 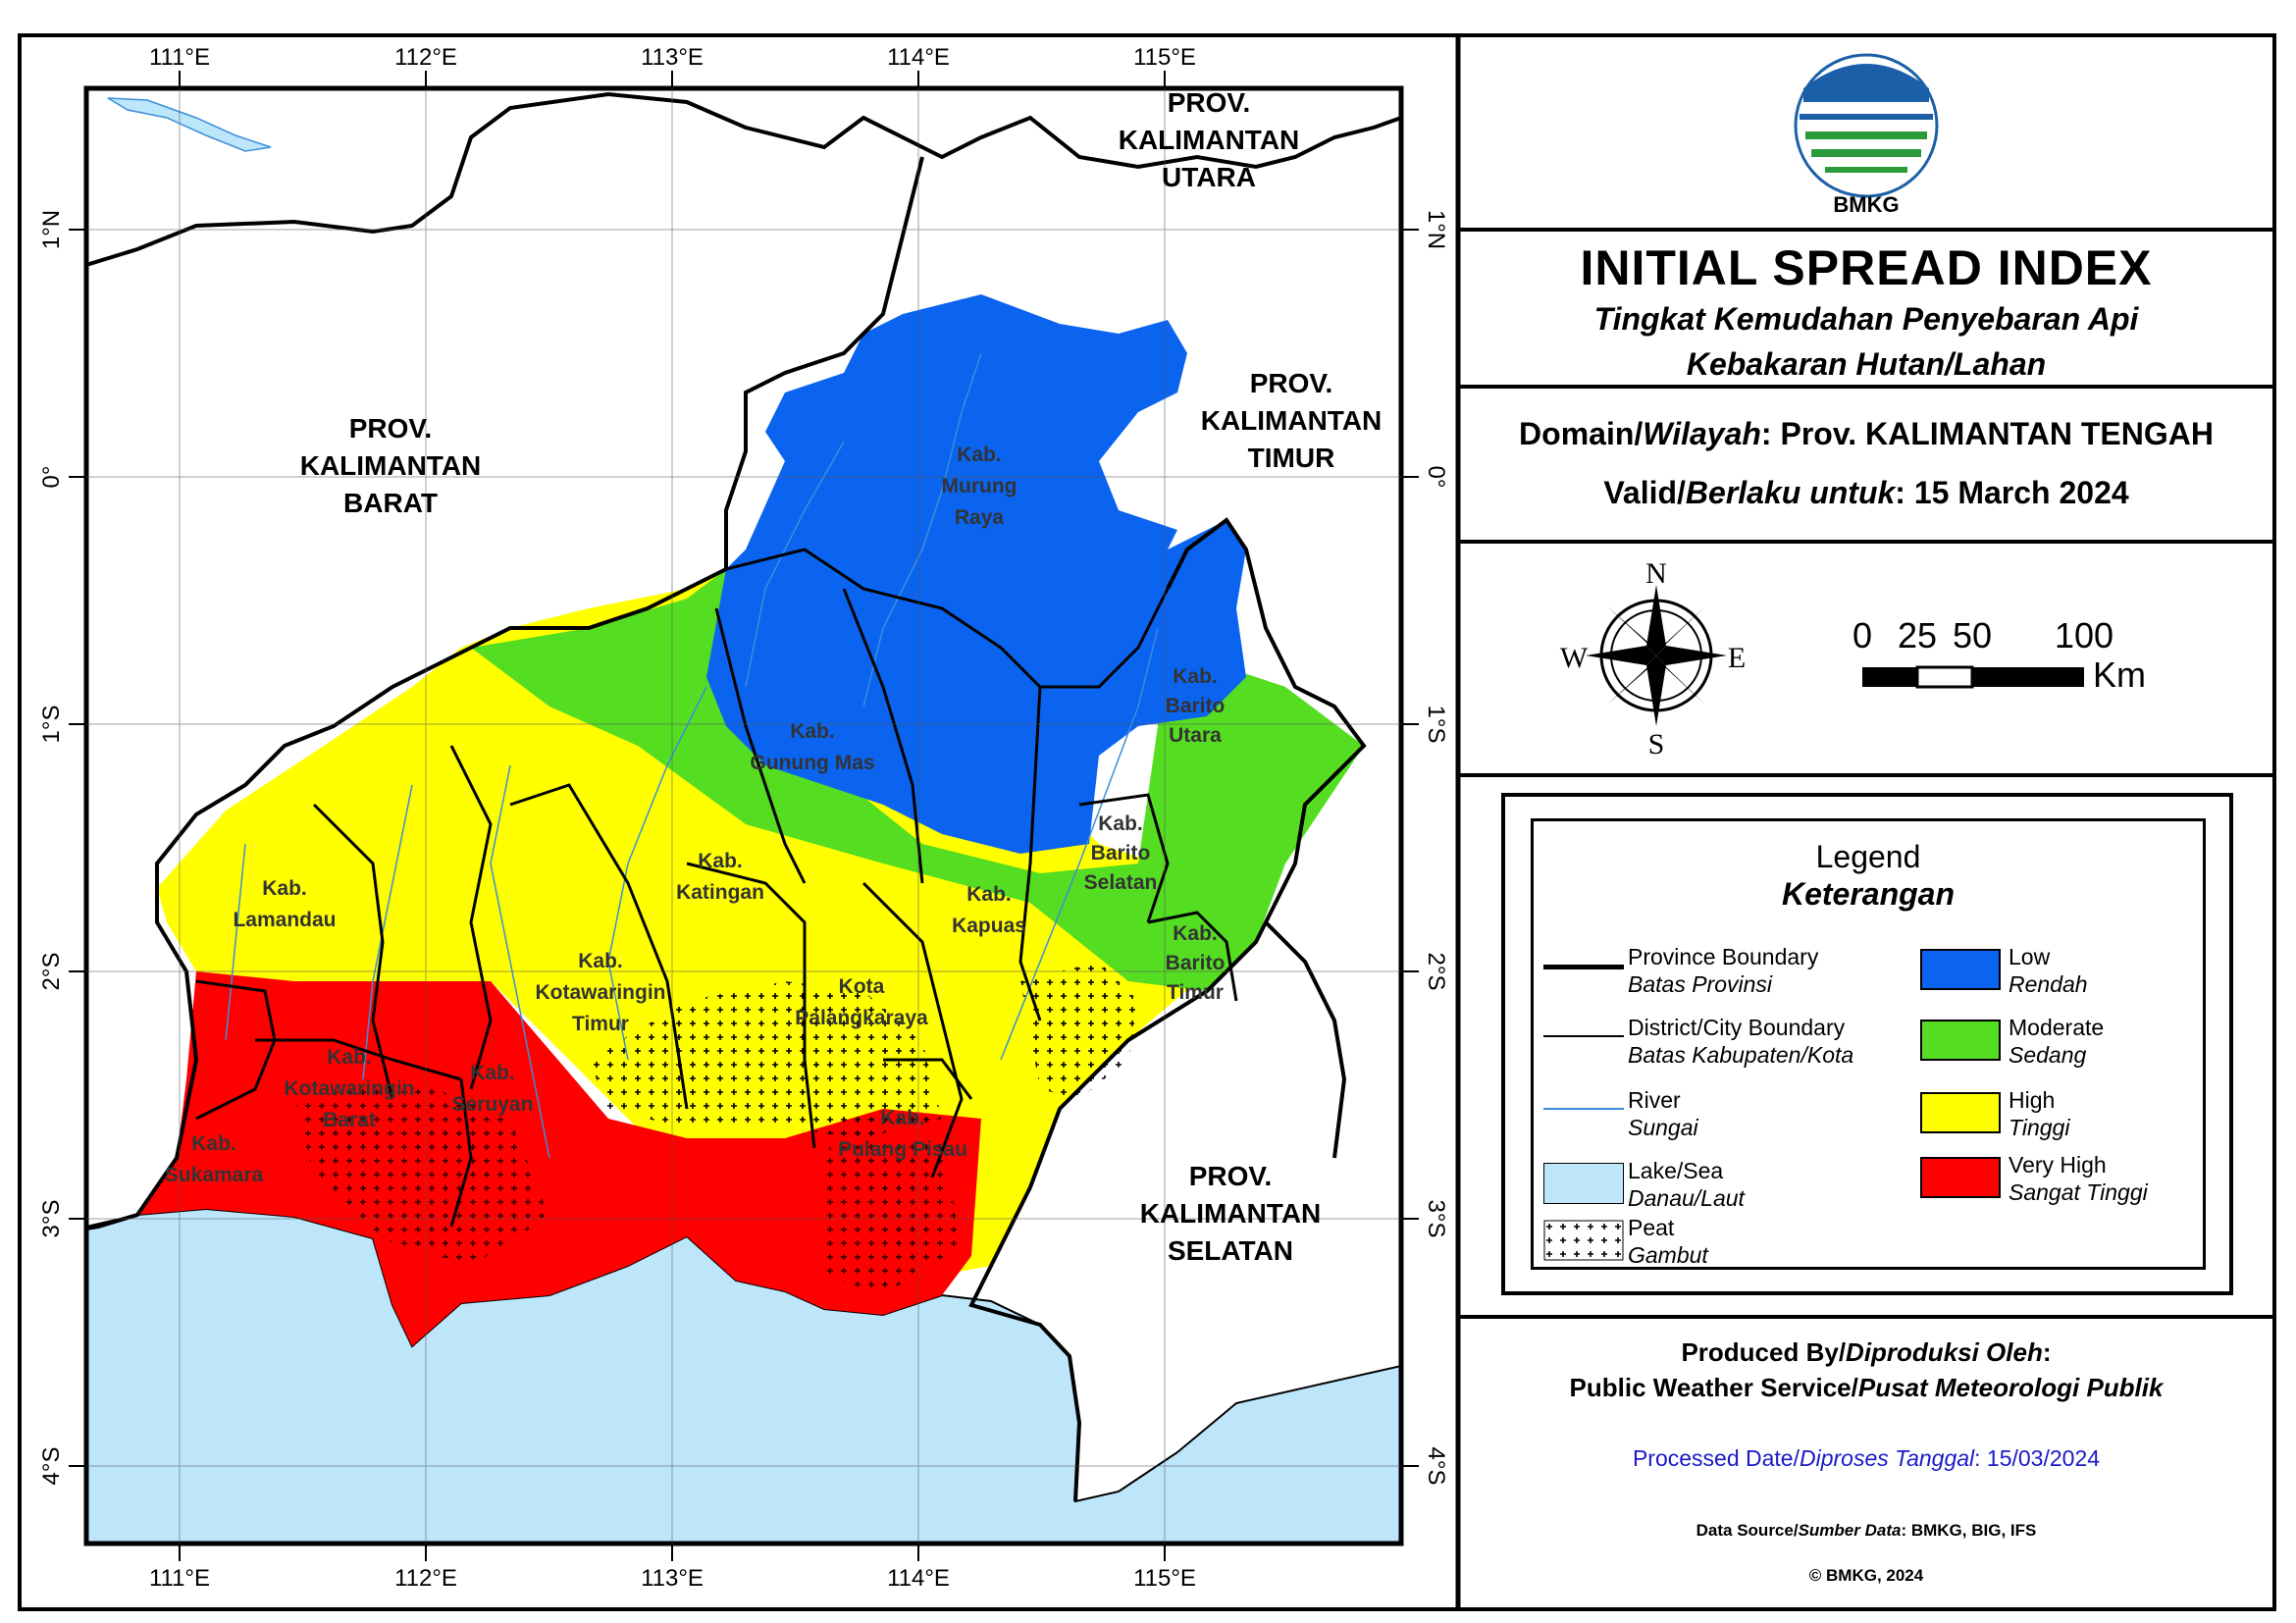 What do you see at coordinates (989, 894) in the screenshot?
I see `label-kapuas: Kab.` at bounding box center [989, 894].